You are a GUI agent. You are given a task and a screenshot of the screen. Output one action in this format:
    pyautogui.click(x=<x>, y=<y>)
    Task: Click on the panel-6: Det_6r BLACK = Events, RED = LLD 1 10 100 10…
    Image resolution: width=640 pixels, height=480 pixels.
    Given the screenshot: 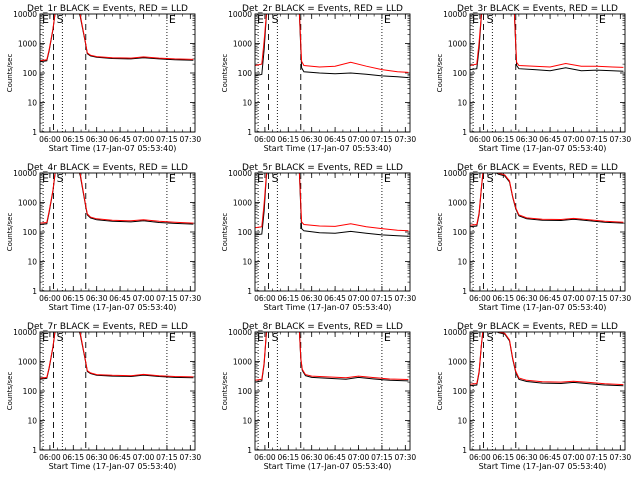 What is the action you would take?
    pyautogui.click(x=533, y=237)
    